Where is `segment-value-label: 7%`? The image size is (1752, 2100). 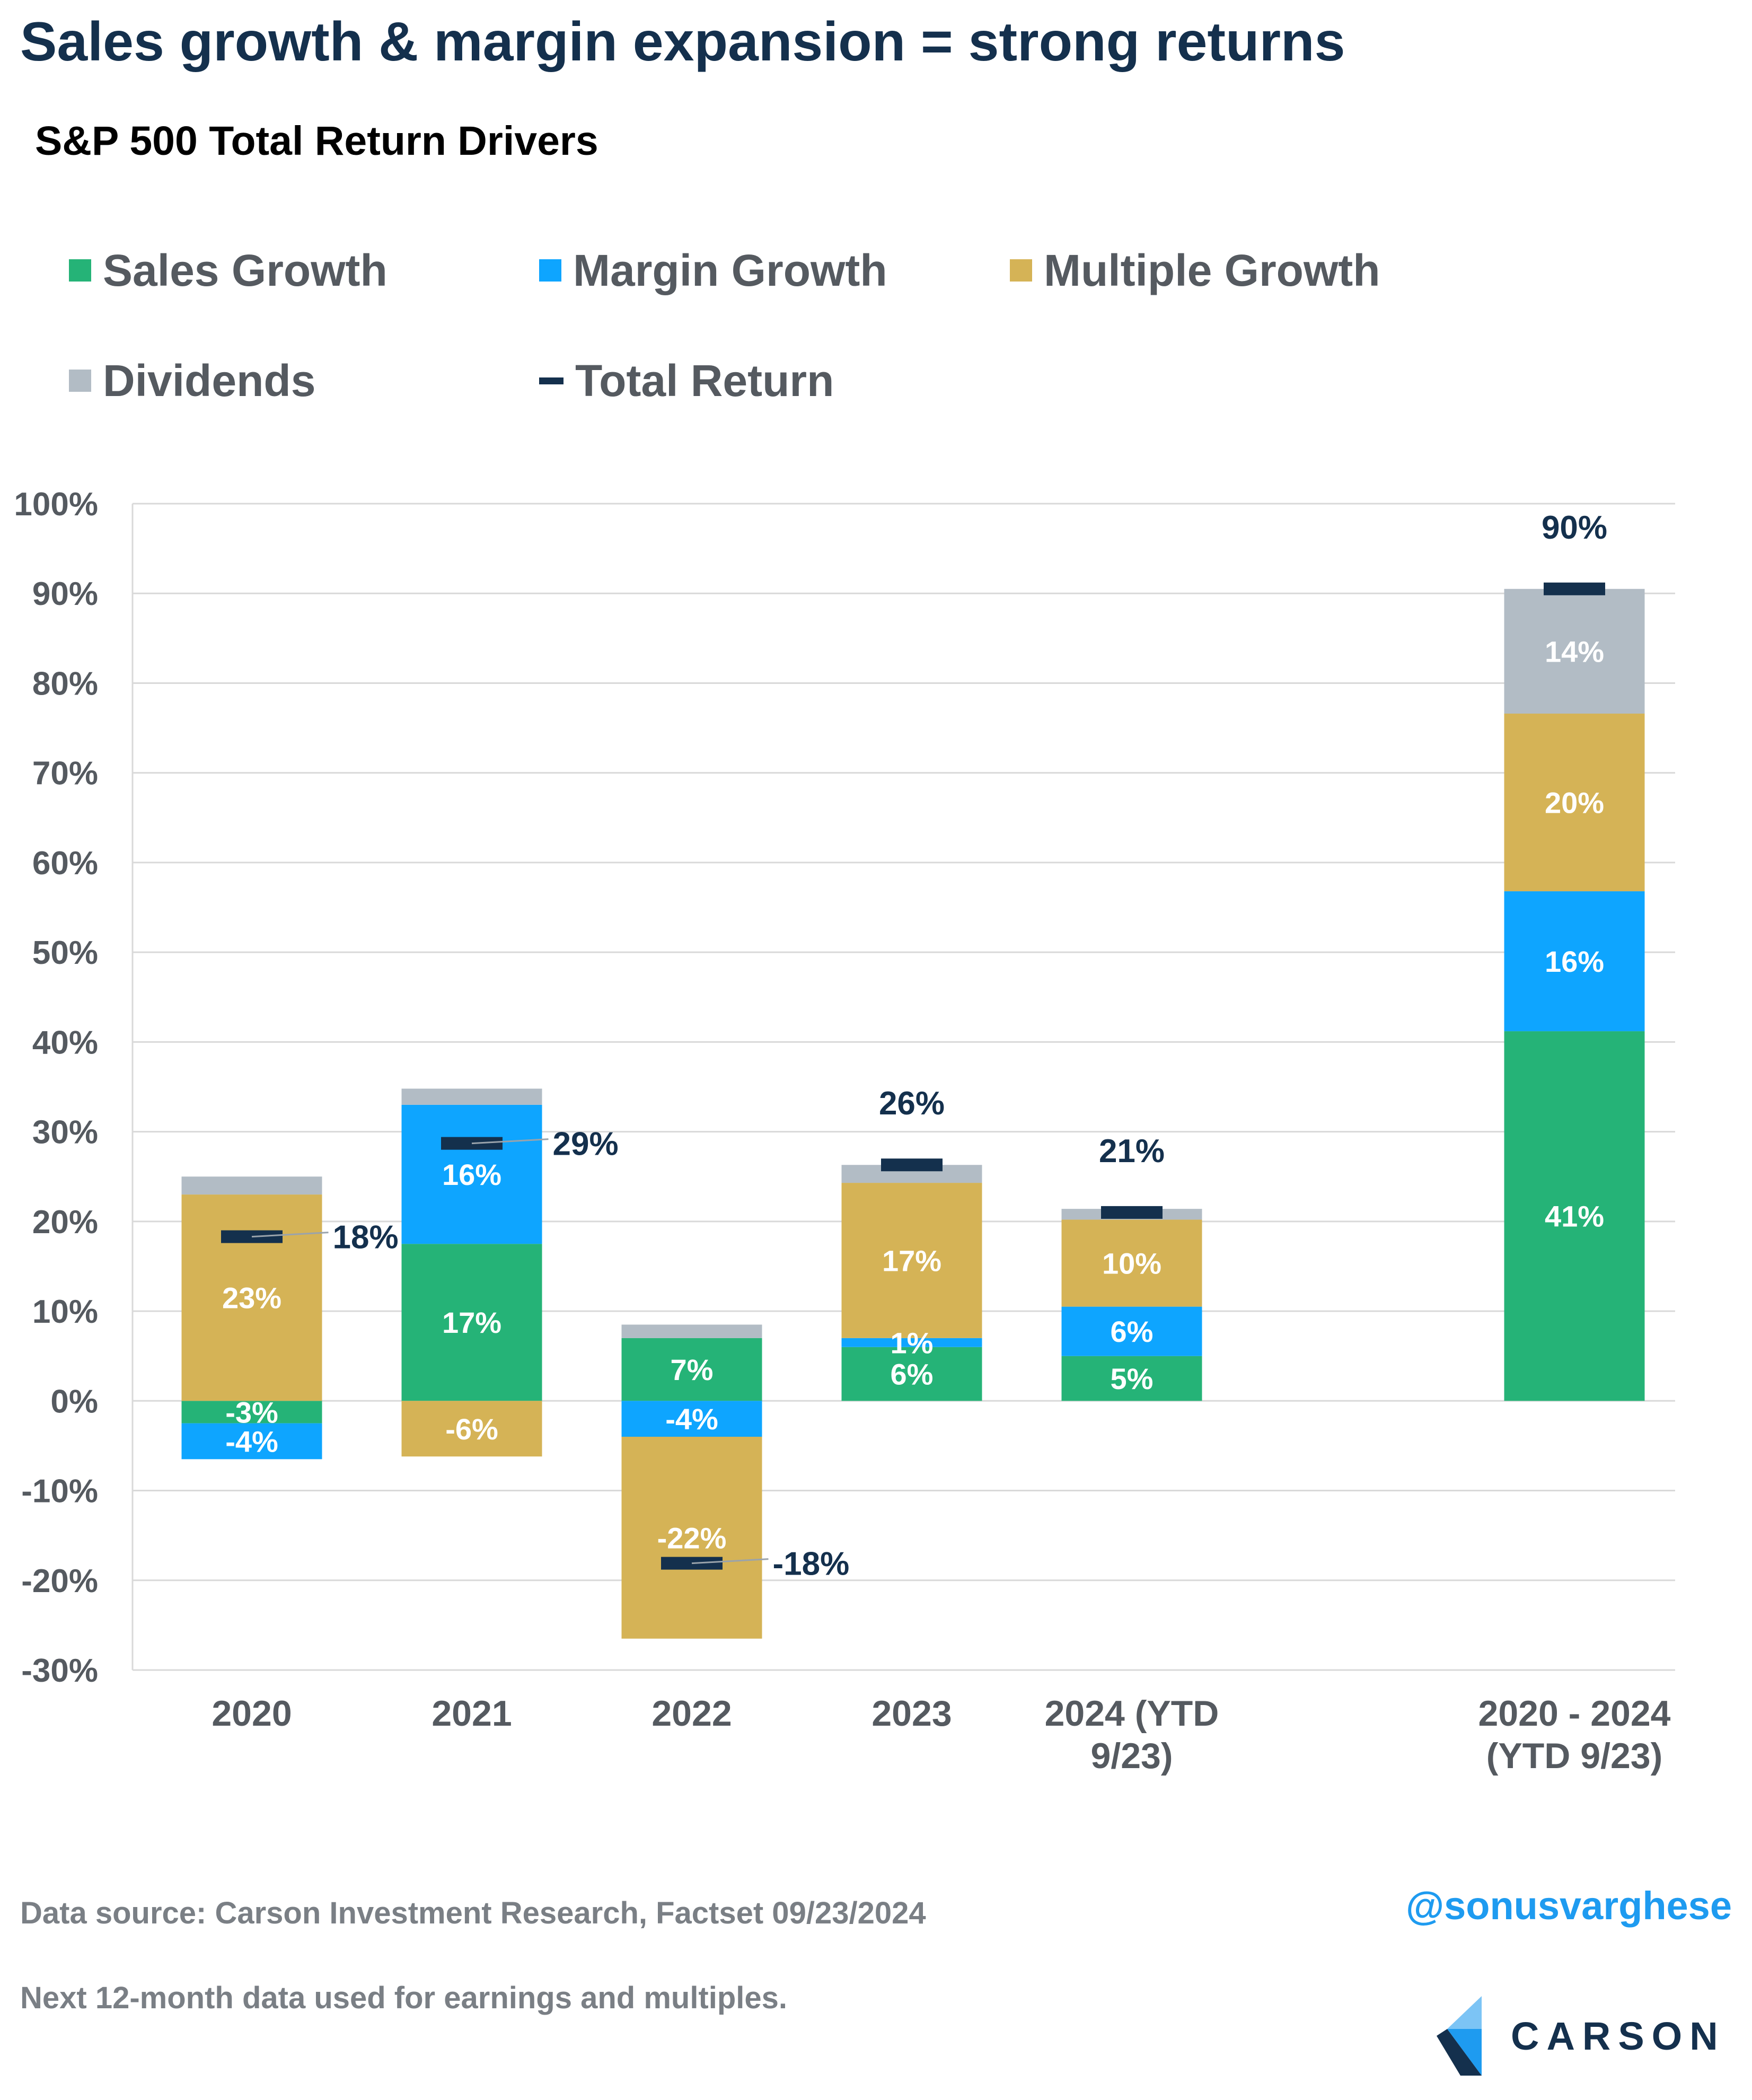
segment-value-label: 7% is located at coordinates (692, 1369).